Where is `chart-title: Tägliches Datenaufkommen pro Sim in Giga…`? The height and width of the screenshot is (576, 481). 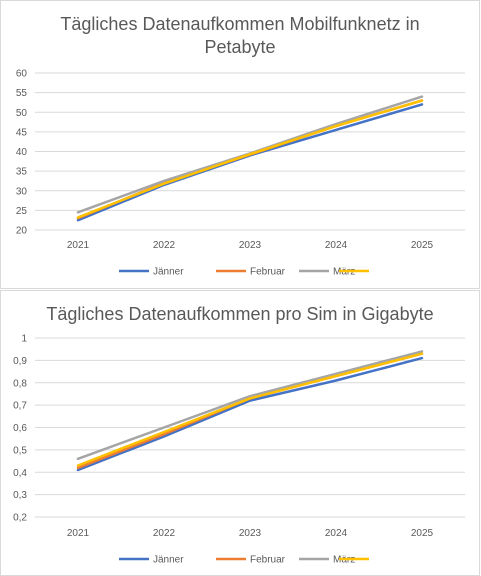
chart-title: Tägliches Datenaufkommen pro Sim in Giga… is located at coordinates (239, 314).